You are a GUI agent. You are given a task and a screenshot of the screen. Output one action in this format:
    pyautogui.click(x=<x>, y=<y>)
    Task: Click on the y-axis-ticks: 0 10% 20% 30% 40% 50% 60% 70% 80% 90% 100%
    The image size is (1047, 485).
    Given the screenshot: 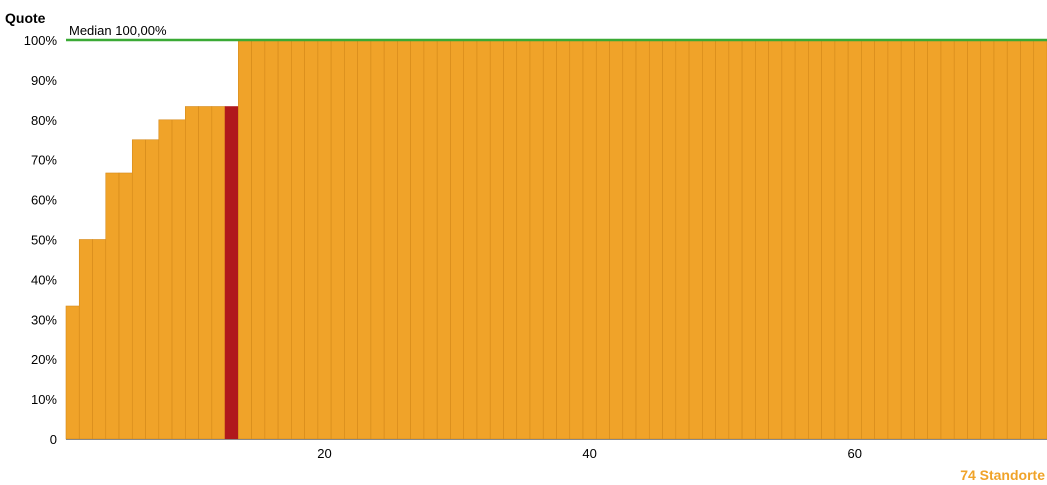 What is the action you would take?
    pyautogui.click(x=41, y=240)
    